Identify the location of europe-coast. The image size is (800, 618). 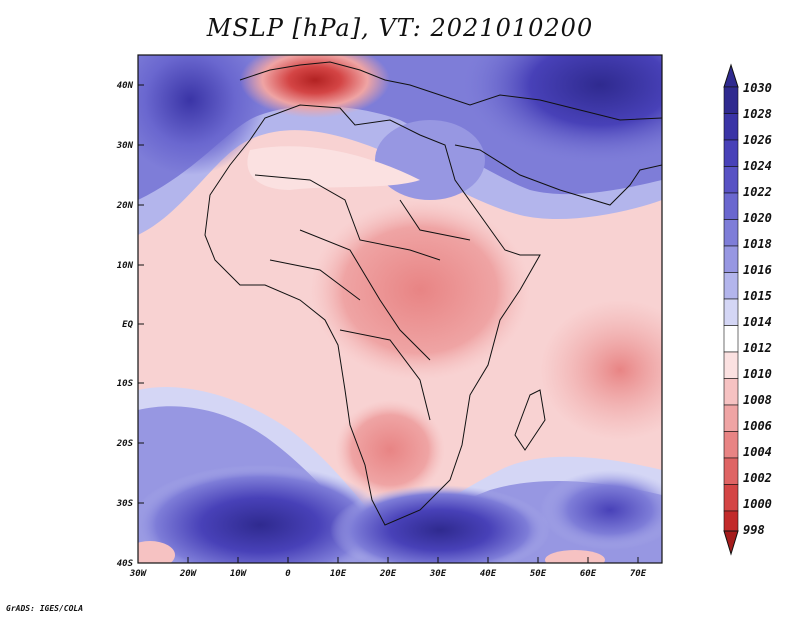
(450, 91).